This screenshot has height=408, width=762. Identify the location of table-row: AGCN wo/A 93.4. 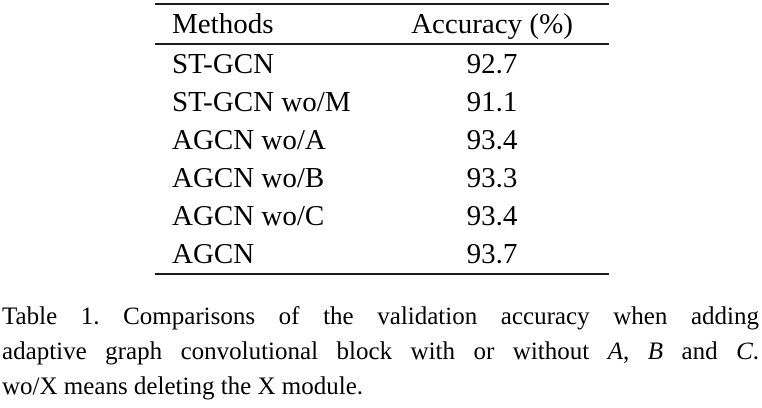
(382, 140).